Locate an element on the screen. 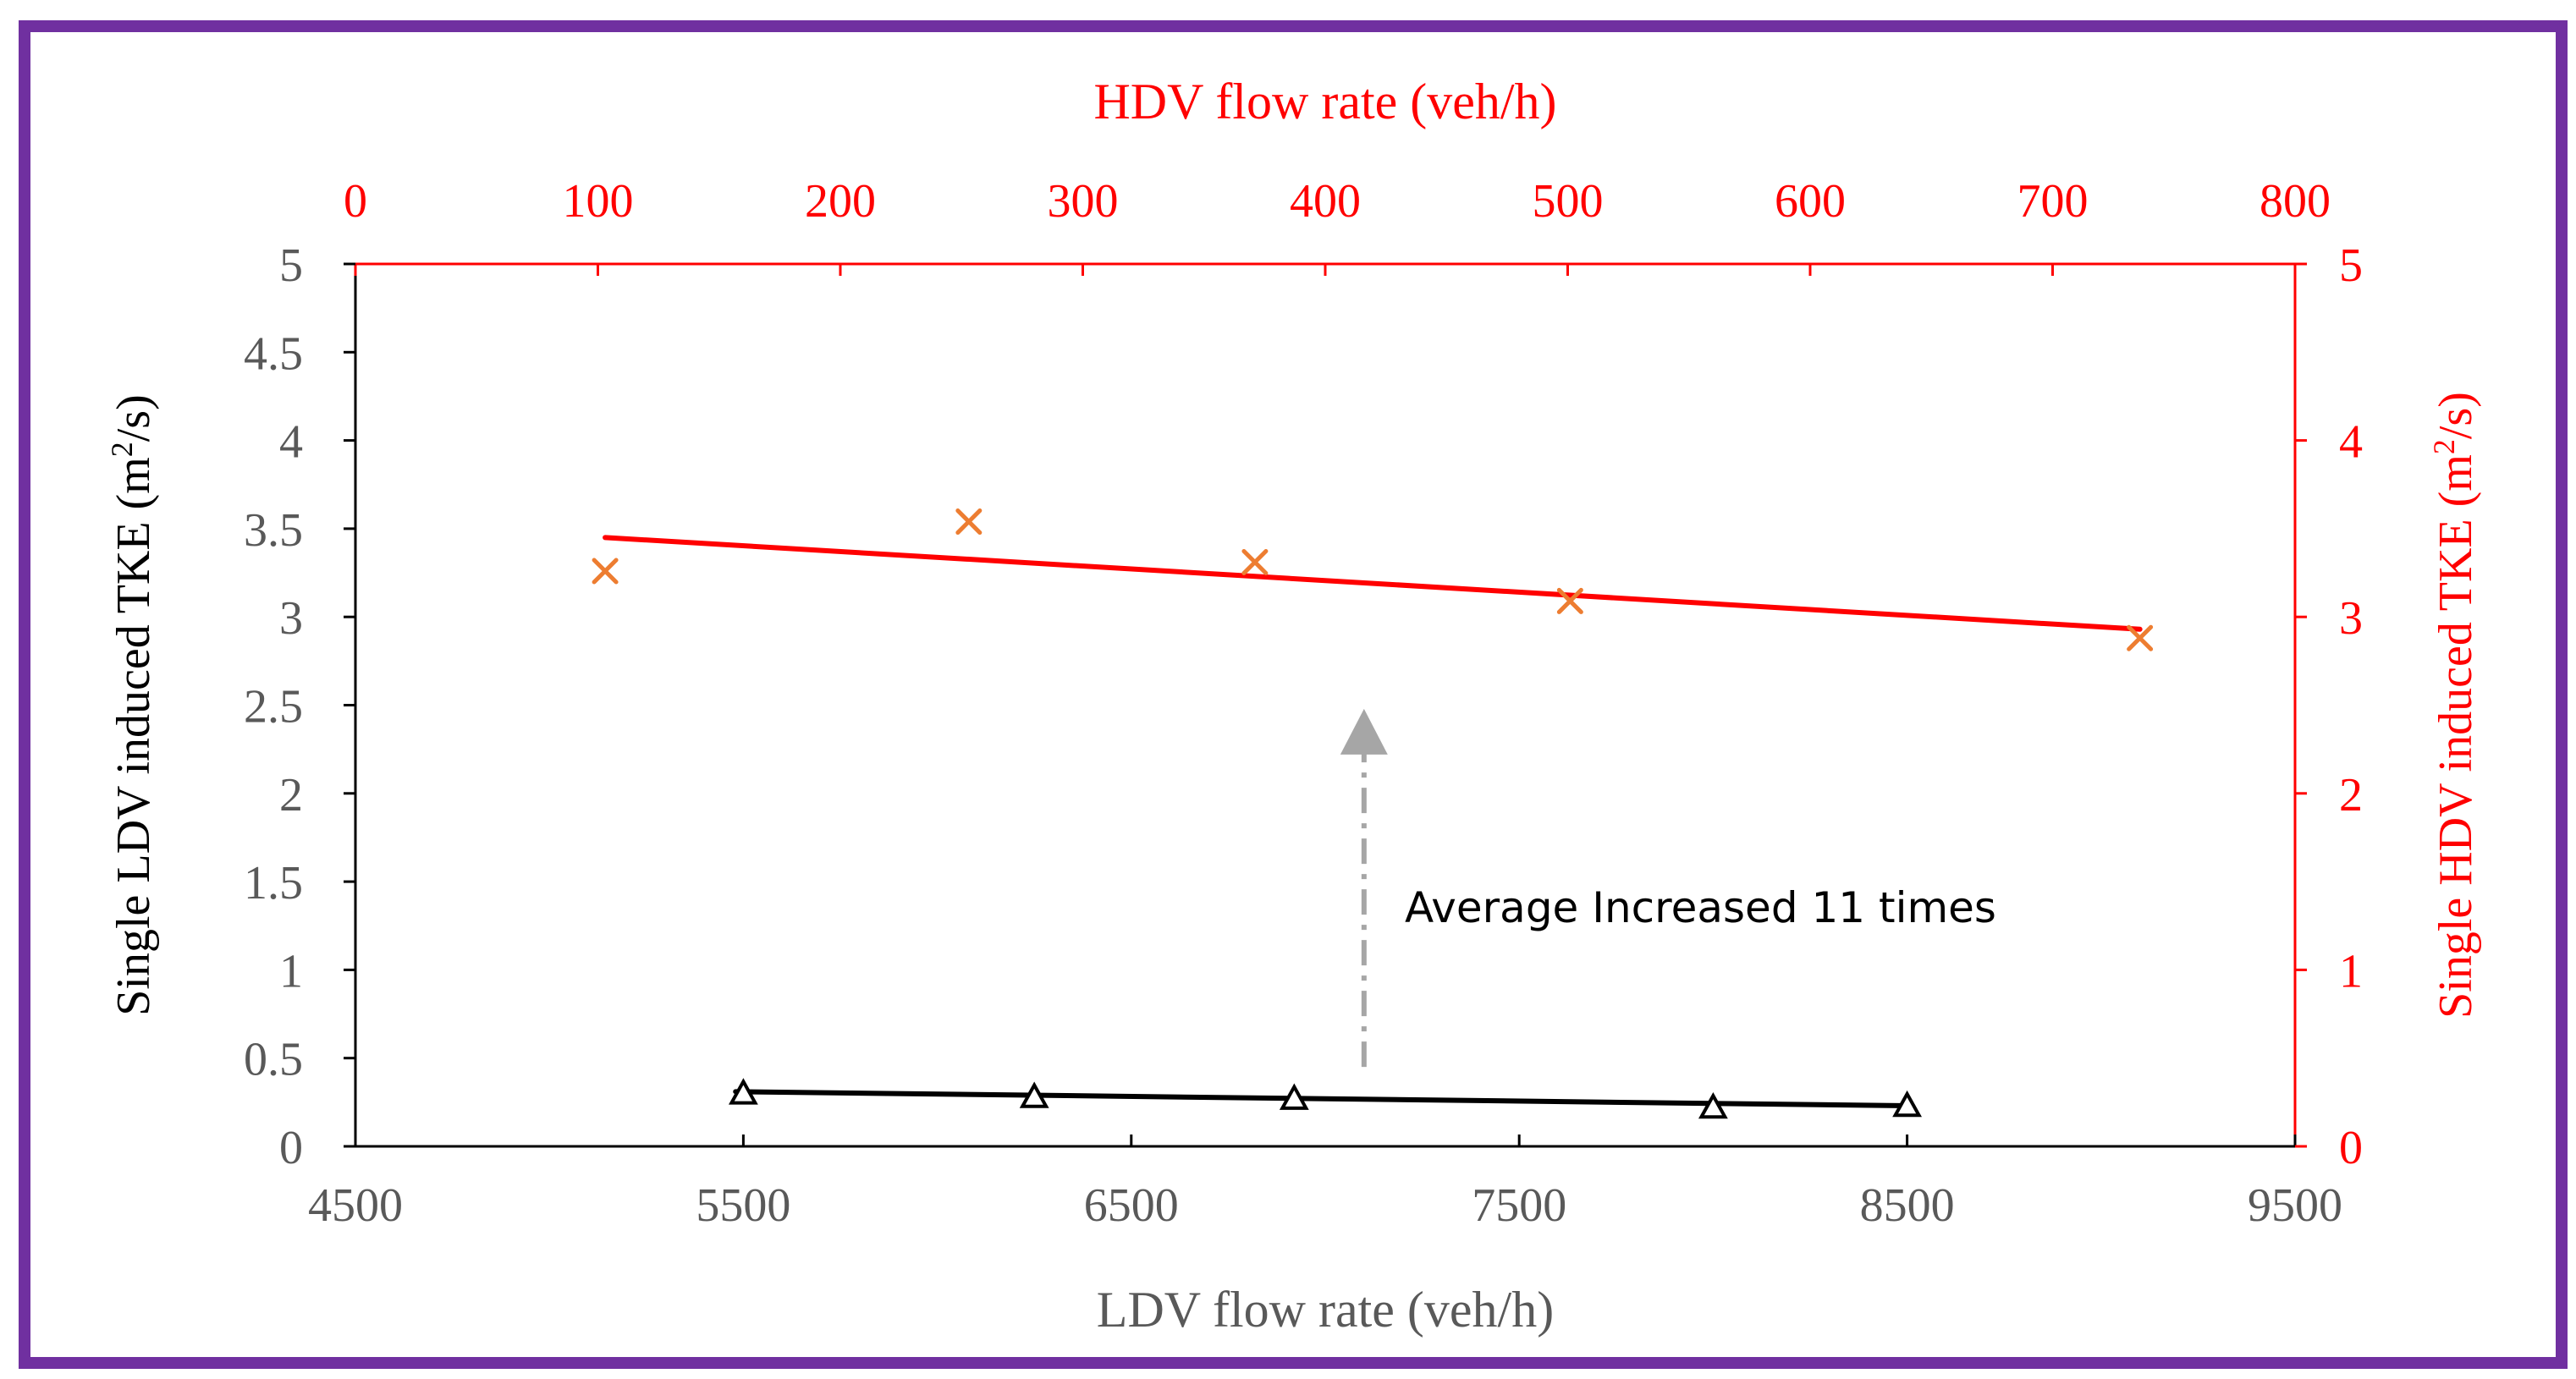  y-left-tick-label: 3.5 is located at coordinates (273, 530).